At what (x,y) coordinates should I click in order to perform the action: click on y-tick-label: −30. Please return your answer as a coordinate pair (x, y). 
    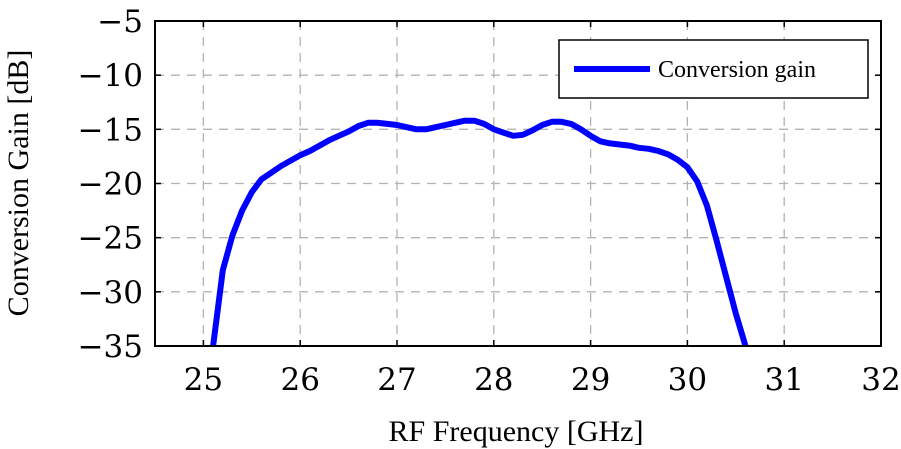
    Looking at the image, I should click on (110, 293).